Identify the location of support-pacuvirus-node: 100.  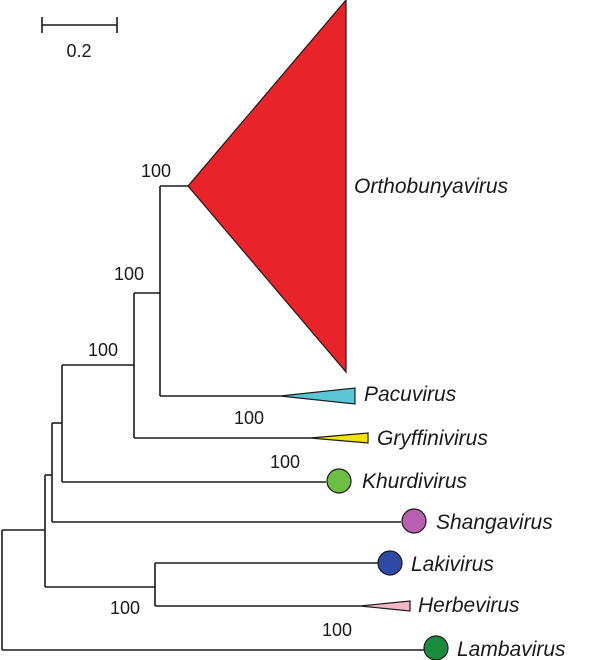
(129, 274).